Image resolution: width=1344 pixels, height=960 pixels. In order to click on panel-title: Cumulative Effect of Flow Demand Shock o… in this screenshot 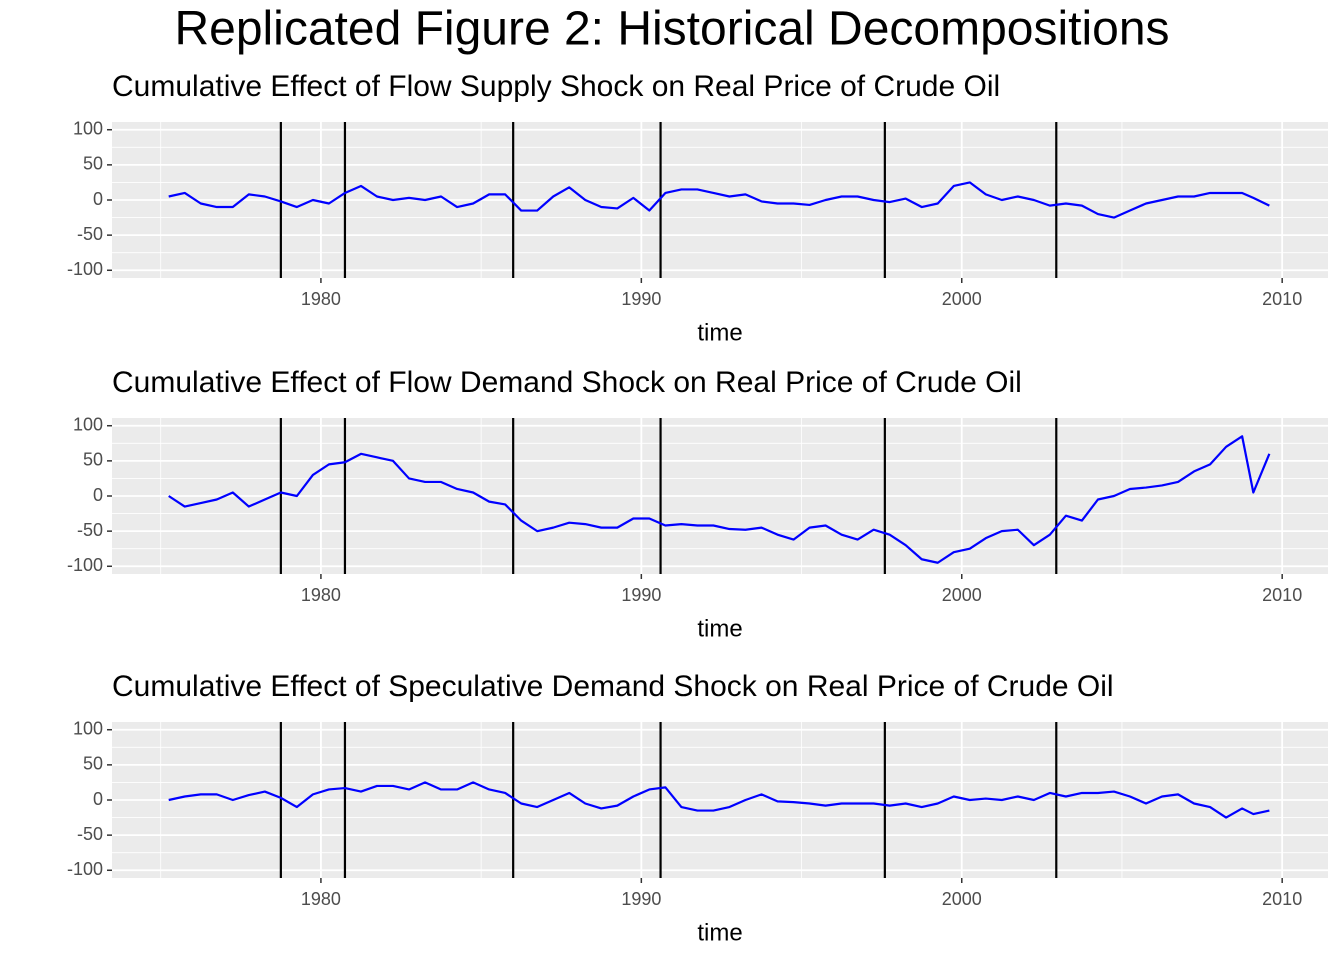, I will do `click(567, 382)`.